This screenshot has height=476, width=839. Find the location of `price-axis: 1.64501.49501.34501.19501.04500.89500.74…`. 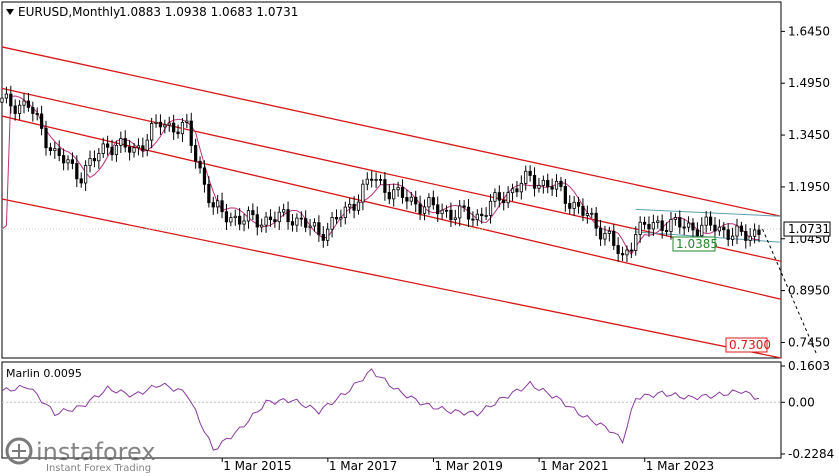

price-axis: 1.64501.49501.34501.19501.04500.89500.74… is located at coordinates (805, 186).